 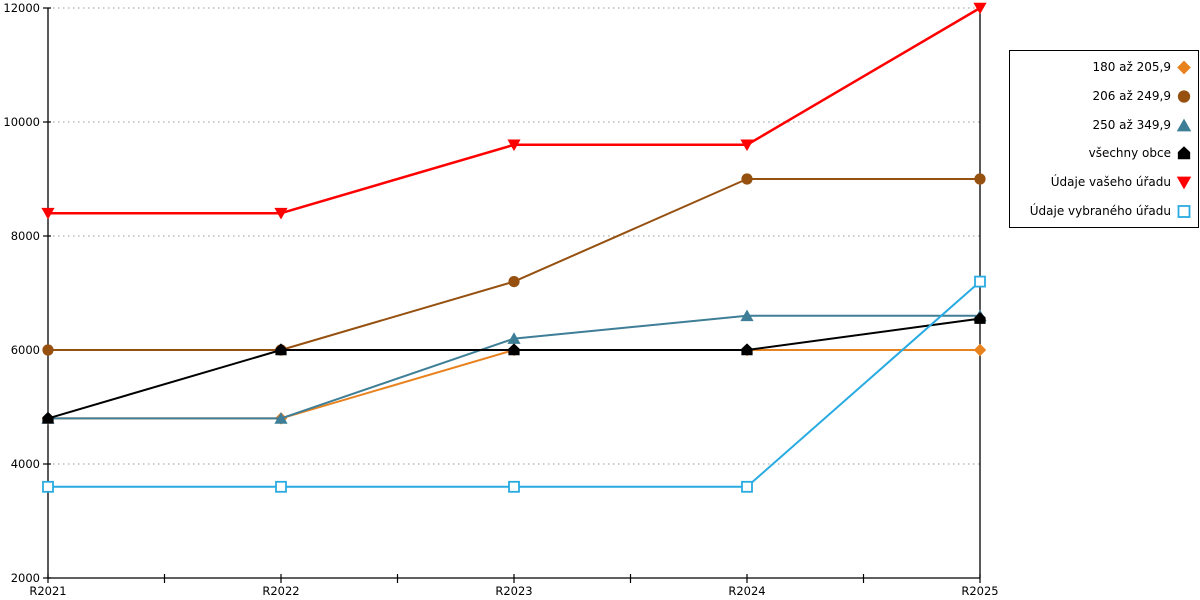 What do you see at coordinates (513, 591) in the screenshot?
I see `x-tick-label: R2023` at bounding box center [513, 591].